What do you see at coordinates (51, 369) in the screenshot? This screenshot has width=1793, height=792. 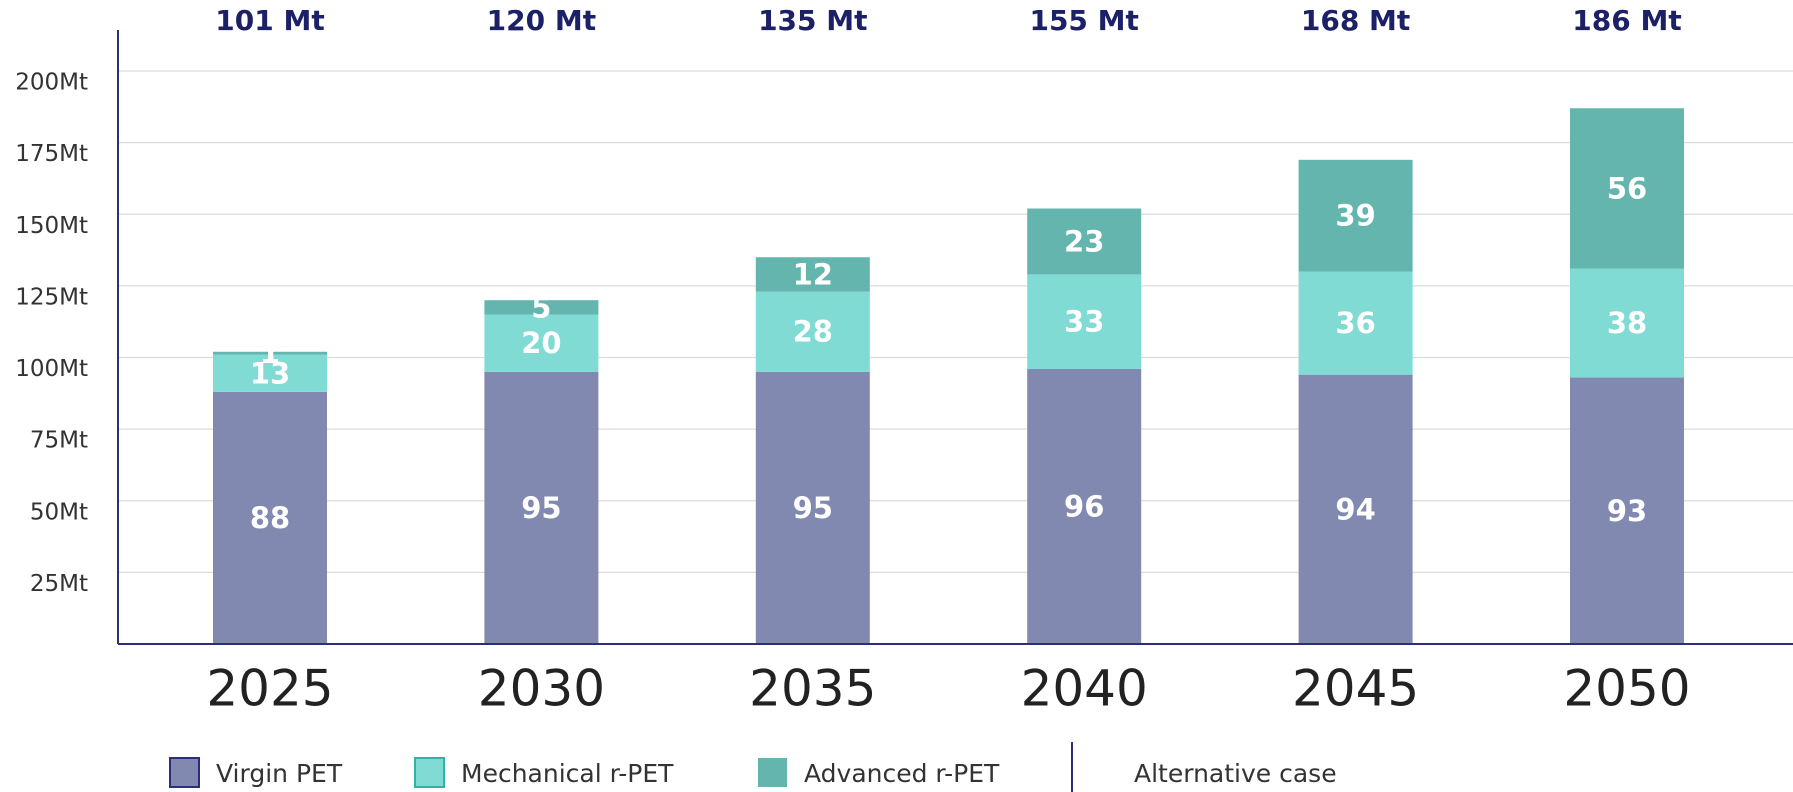 I see `y-tick-label: 100Mt` at bounding box center [51, 369].